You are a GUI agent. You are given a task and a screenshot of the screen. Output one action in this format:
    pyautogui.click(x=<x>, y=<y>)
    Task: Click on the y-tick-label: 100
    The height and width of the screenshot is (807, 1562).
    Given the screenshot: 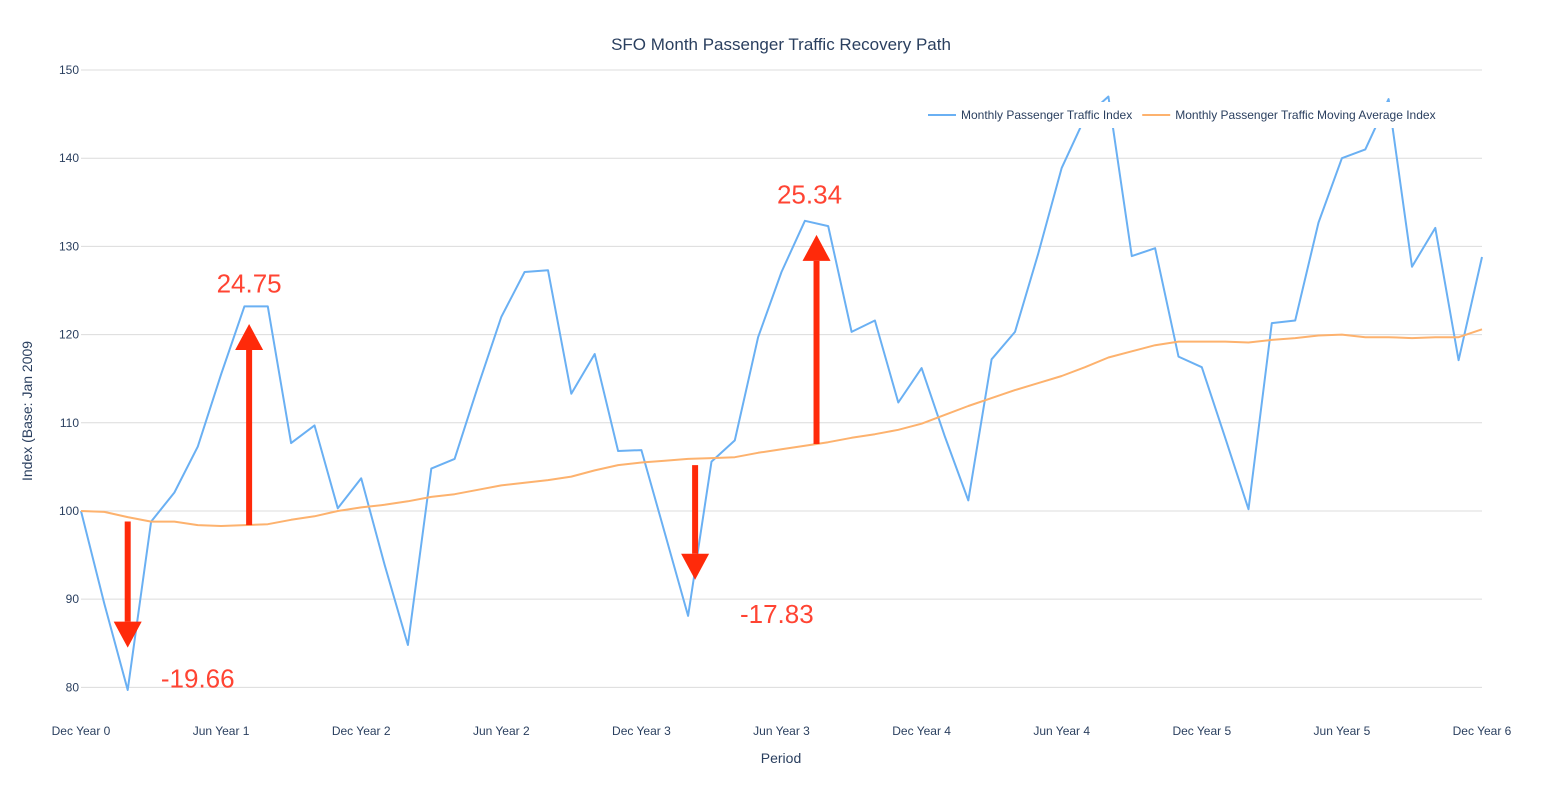 What is the action you would take?
    pyautogui.click(x=69, y=511)
    